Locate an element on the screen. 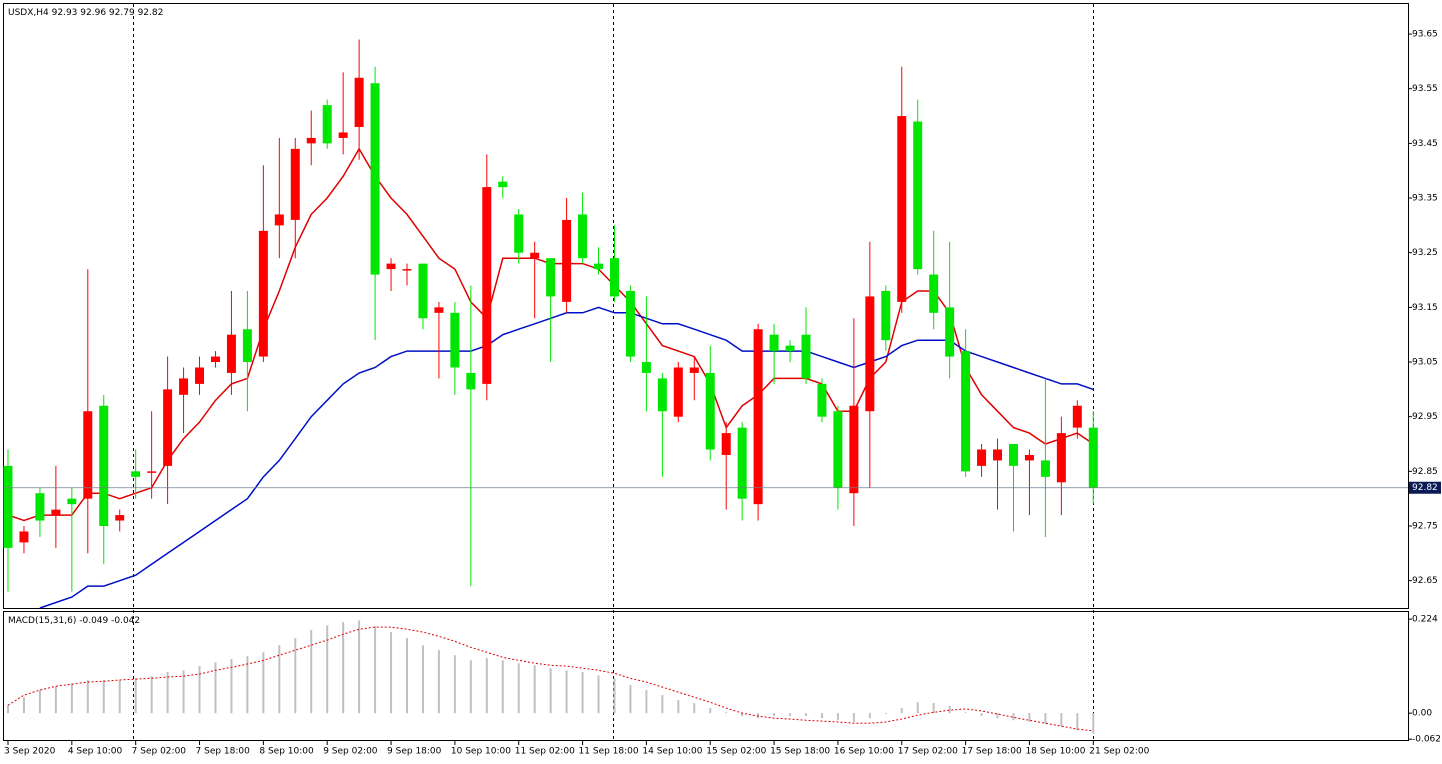 This screenshot has width=1442, height=764. x-tick-label: 11 Sep 18:00 is located at coordinates (609, 752).